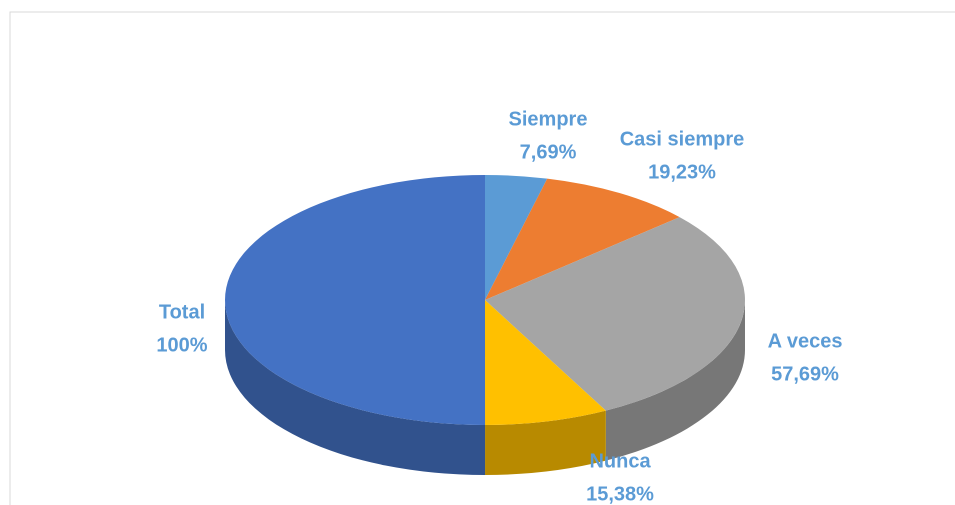 This screenshot has width=955, height=505. I want to click on category-label: Casi siempre, so click(682, 139).